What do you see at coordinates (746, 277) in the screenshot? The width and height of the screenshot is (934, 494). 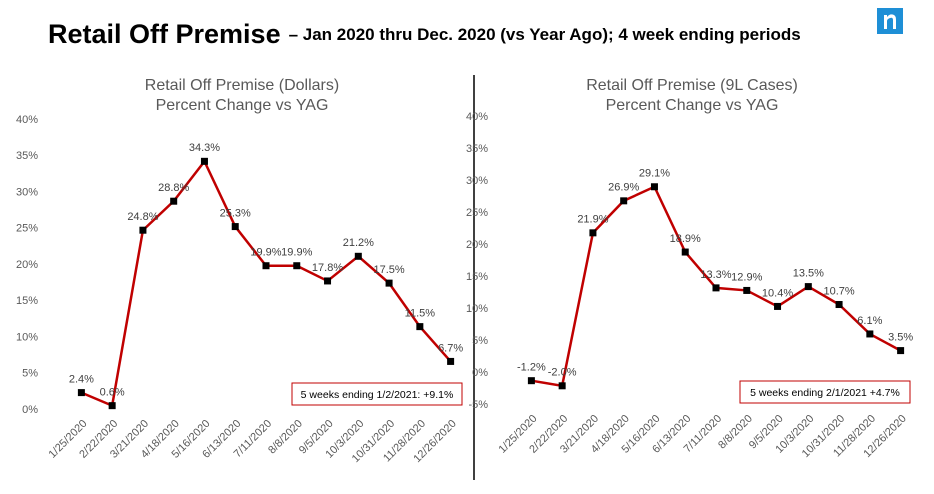 I see `data-label: 12.9%` at bounding box center [746, 277].